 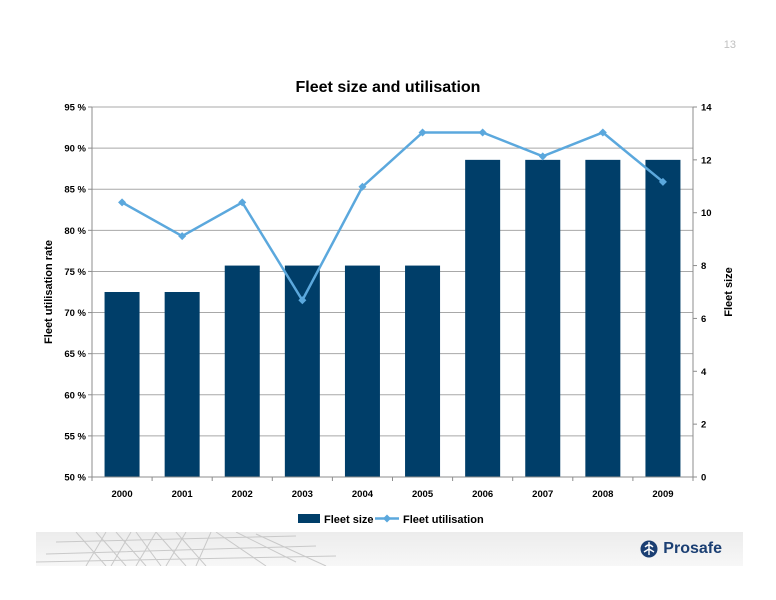 I want to click on x-tick-label-2007: 2007, so click(x=542, y=494).